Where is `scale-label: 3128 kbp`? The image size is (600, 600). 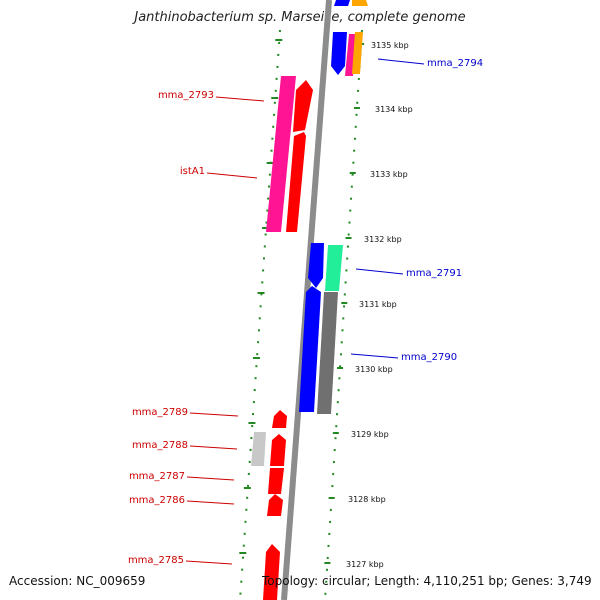
scale-label: 3128 kbp is located at coordinates (367, 499).